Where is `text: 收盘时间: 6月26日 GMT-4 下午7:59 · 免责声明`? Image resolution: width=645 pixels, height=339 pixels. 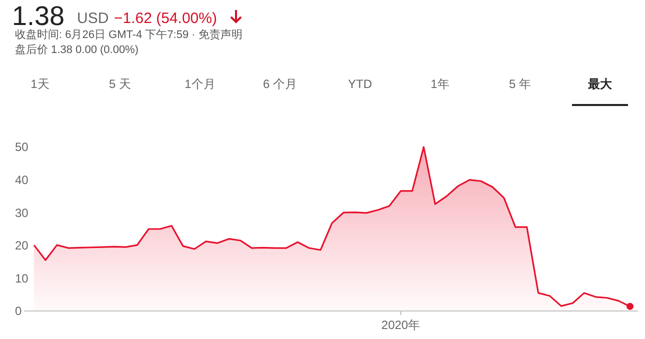 text: 收盘时间: 6月26日 GMT-4 下午7:59 · 免责声明 is located at coordinates (128, 34).